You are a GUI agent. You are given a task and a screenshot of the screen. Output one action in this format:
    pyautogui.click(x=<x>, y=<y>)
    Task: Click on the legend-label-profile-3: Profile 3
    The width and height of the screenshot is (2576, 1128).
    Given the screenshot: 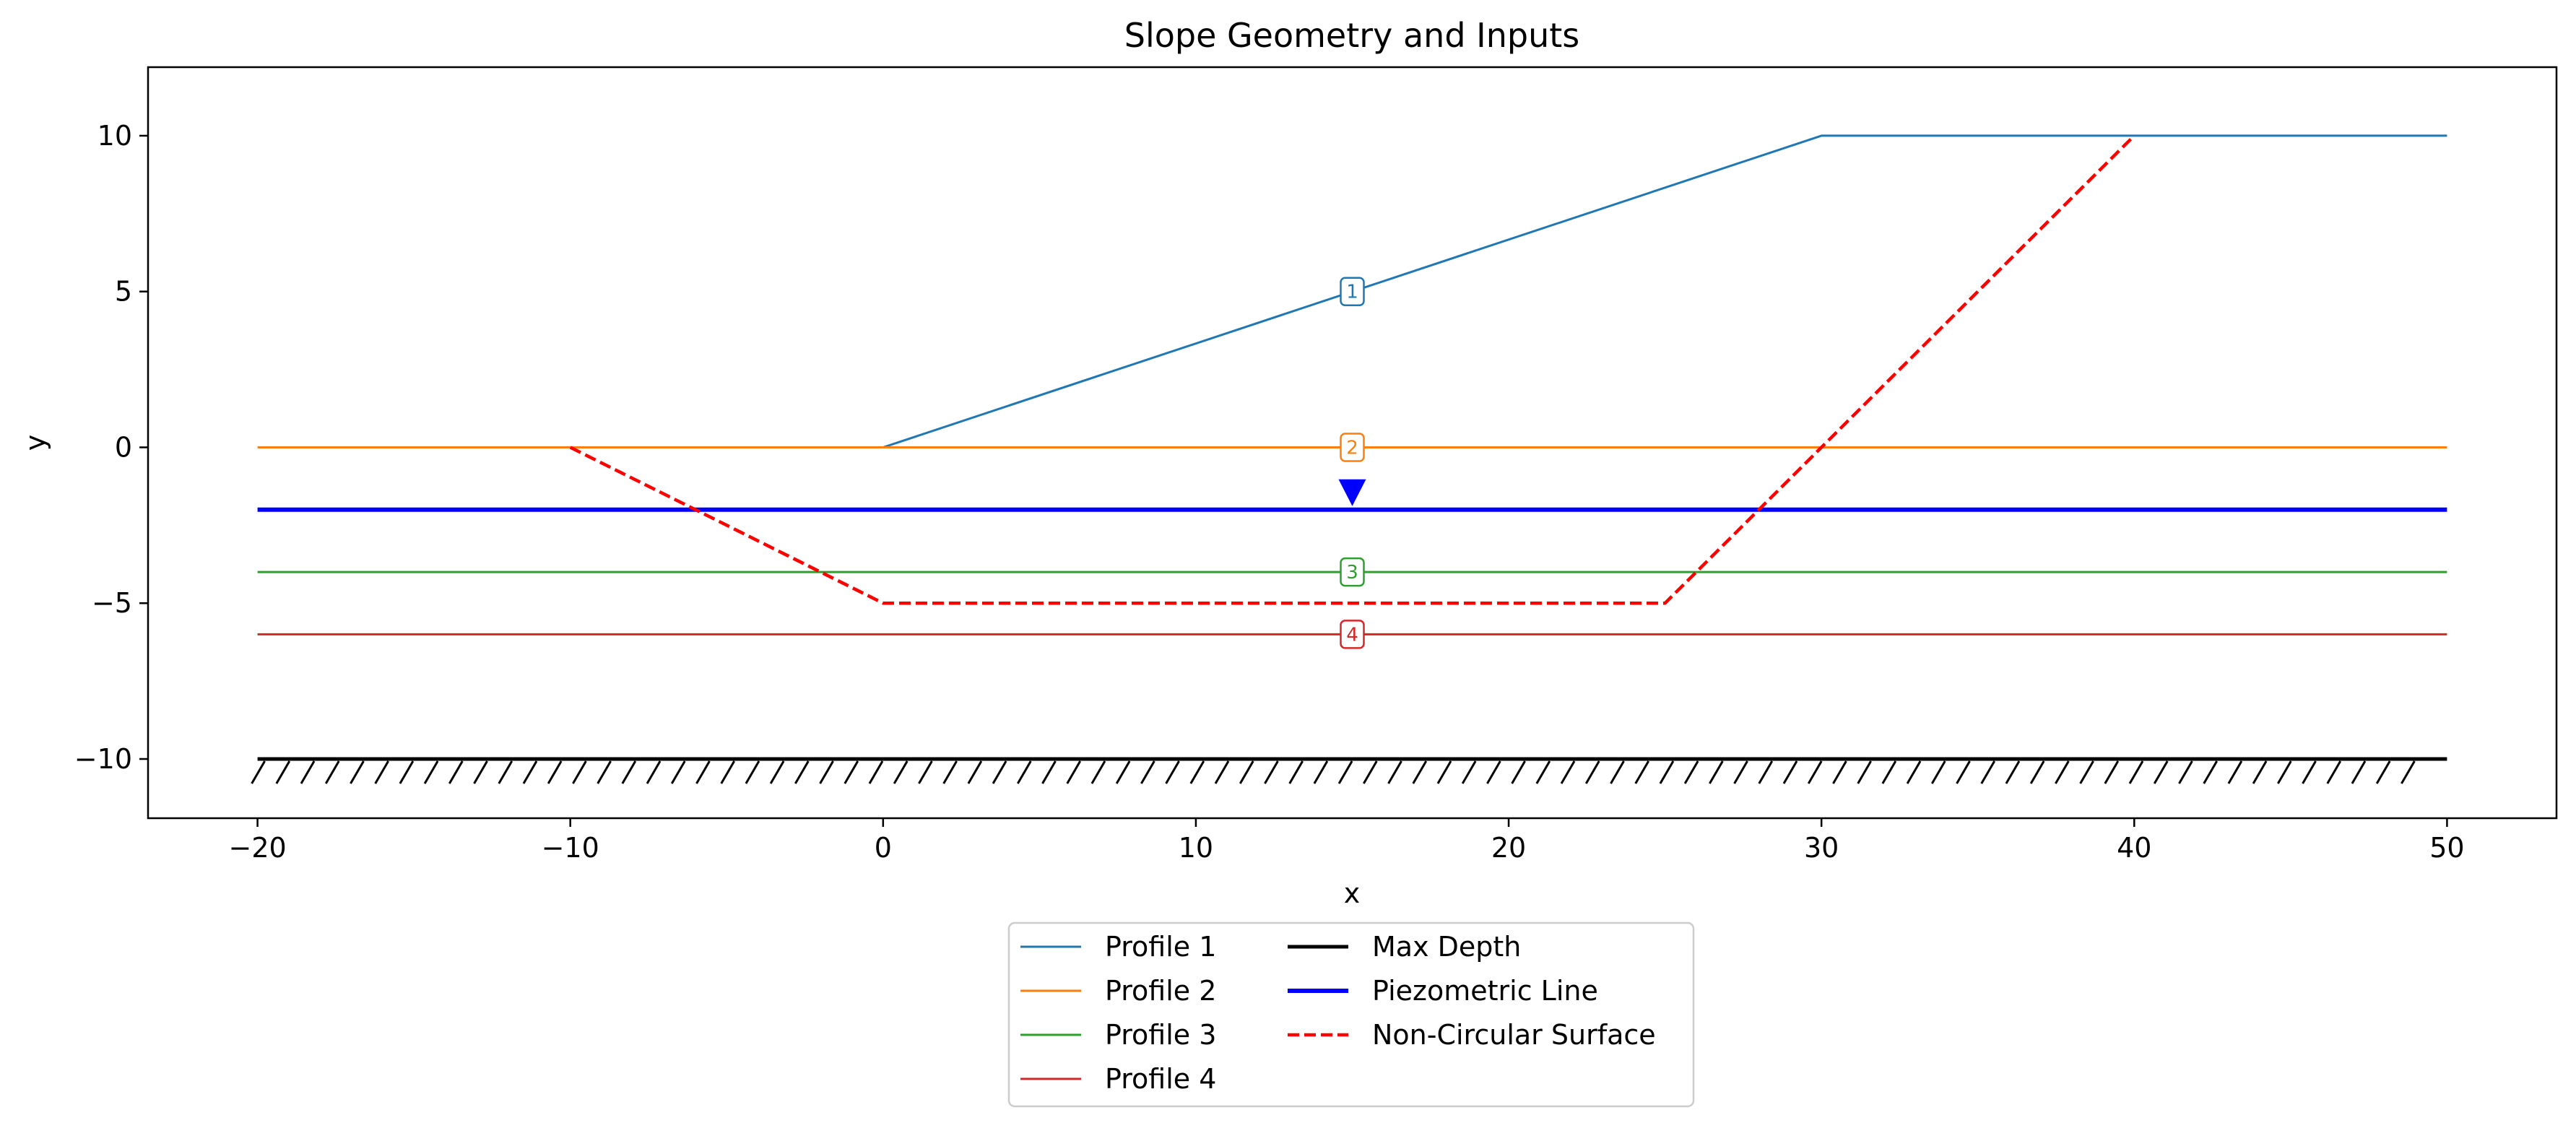 What is the action you would take?
    pyautogui.click(x=1160, y=1035)
    